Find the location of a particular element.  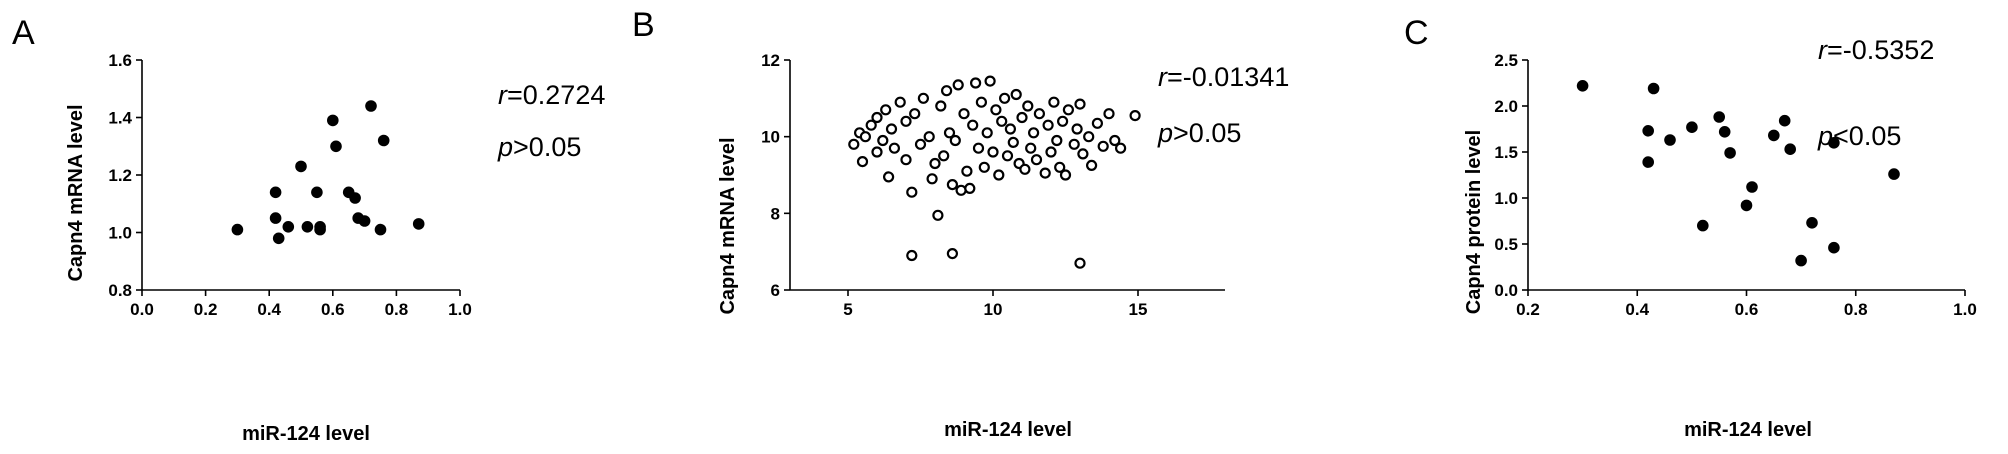

r-statistic: r=-0.5352 is located at coordinates (1876, 50).